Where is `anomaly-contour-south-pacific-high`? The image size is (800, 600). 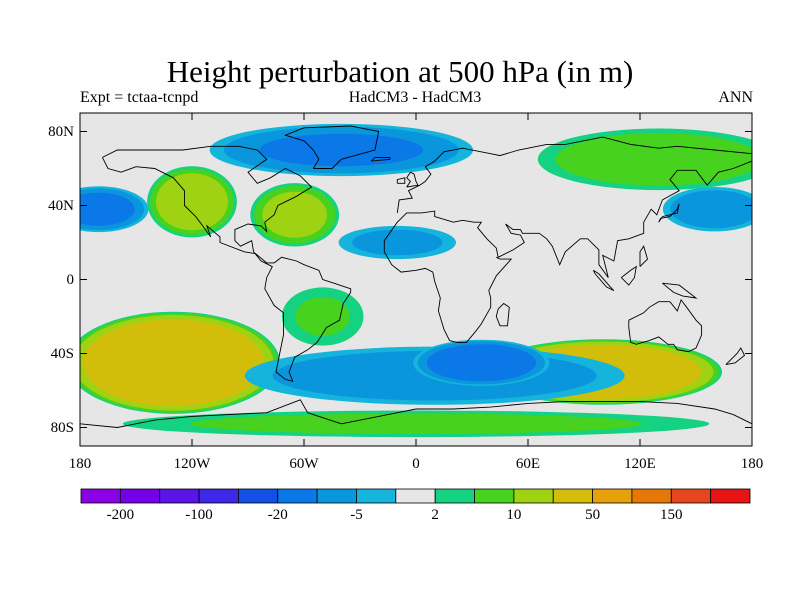
anomaly-contour-south-pacific-high is located at coordinates (173, 363).